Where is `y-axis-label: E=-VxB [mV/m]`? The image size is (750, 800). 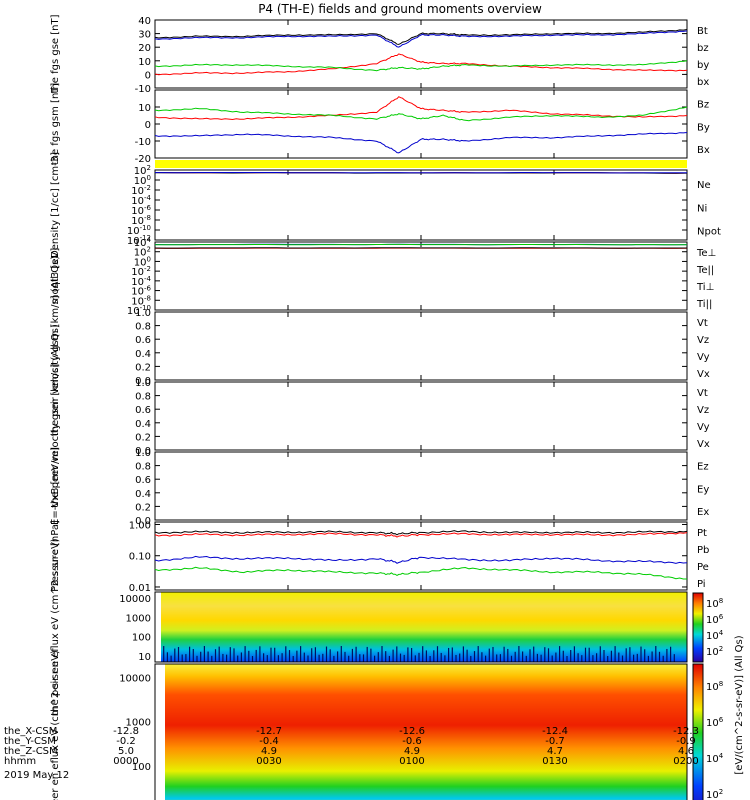 y-axis-label: E=-VxB [mV/m] is located at coordinates (55, 486).